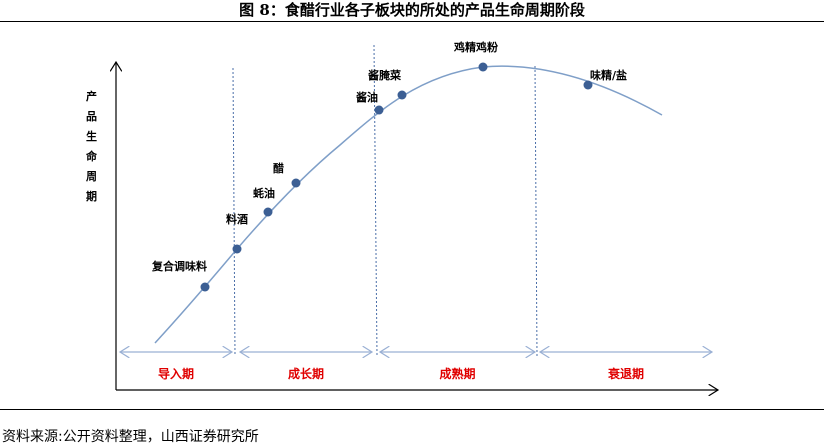 This screenshot has height=448, width=824. Describe the element at coordinates (179, 266) in the screenshot. I see `product-label: 复合调味料` at that location.